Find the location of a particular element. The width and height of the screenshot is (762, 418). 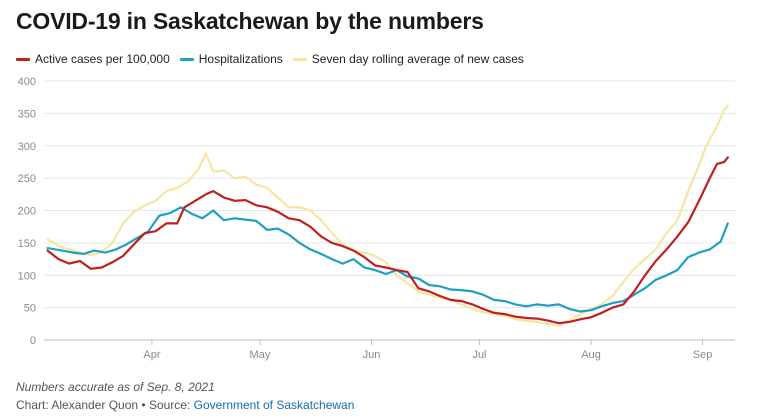

y-tick-label-50: 50 is located at coordinates (30, 309).